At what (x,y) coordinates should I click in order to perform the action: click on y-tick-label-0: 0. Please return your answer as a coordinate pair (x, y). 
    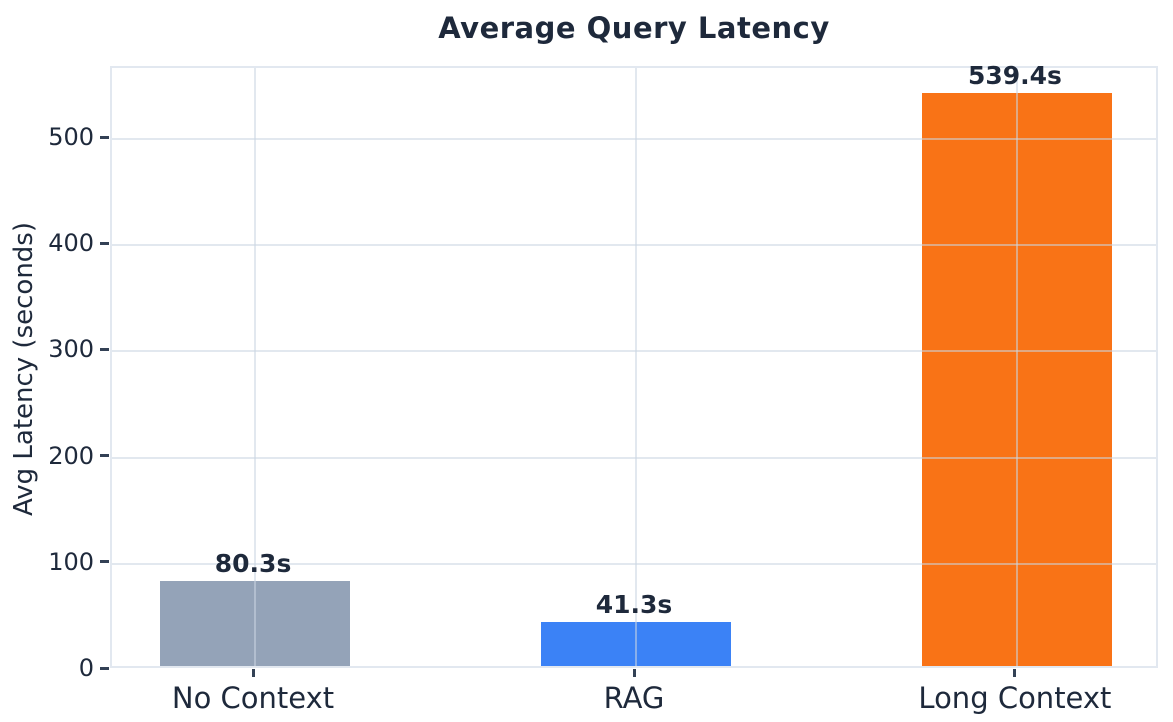
    Looking at the image, I should click on (86, 668).